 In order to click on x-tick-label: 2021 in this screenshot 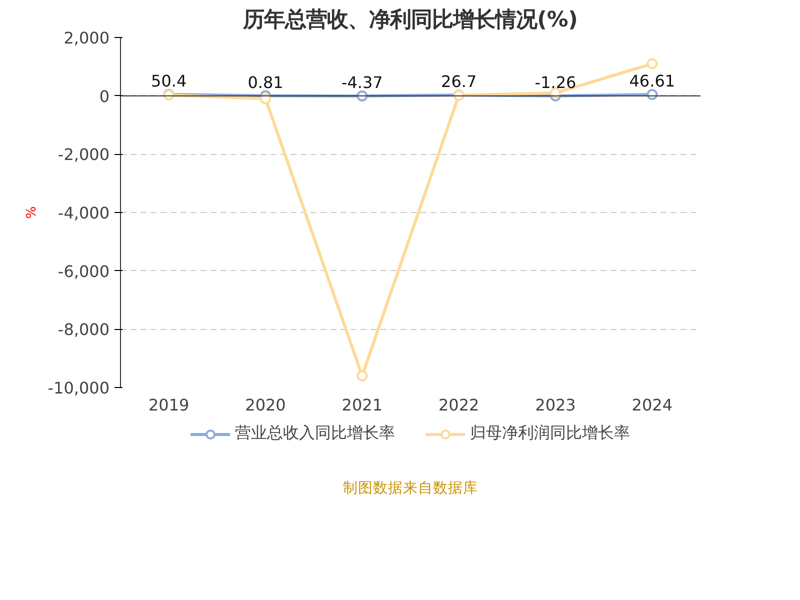, I will do `click(362, 405)`.